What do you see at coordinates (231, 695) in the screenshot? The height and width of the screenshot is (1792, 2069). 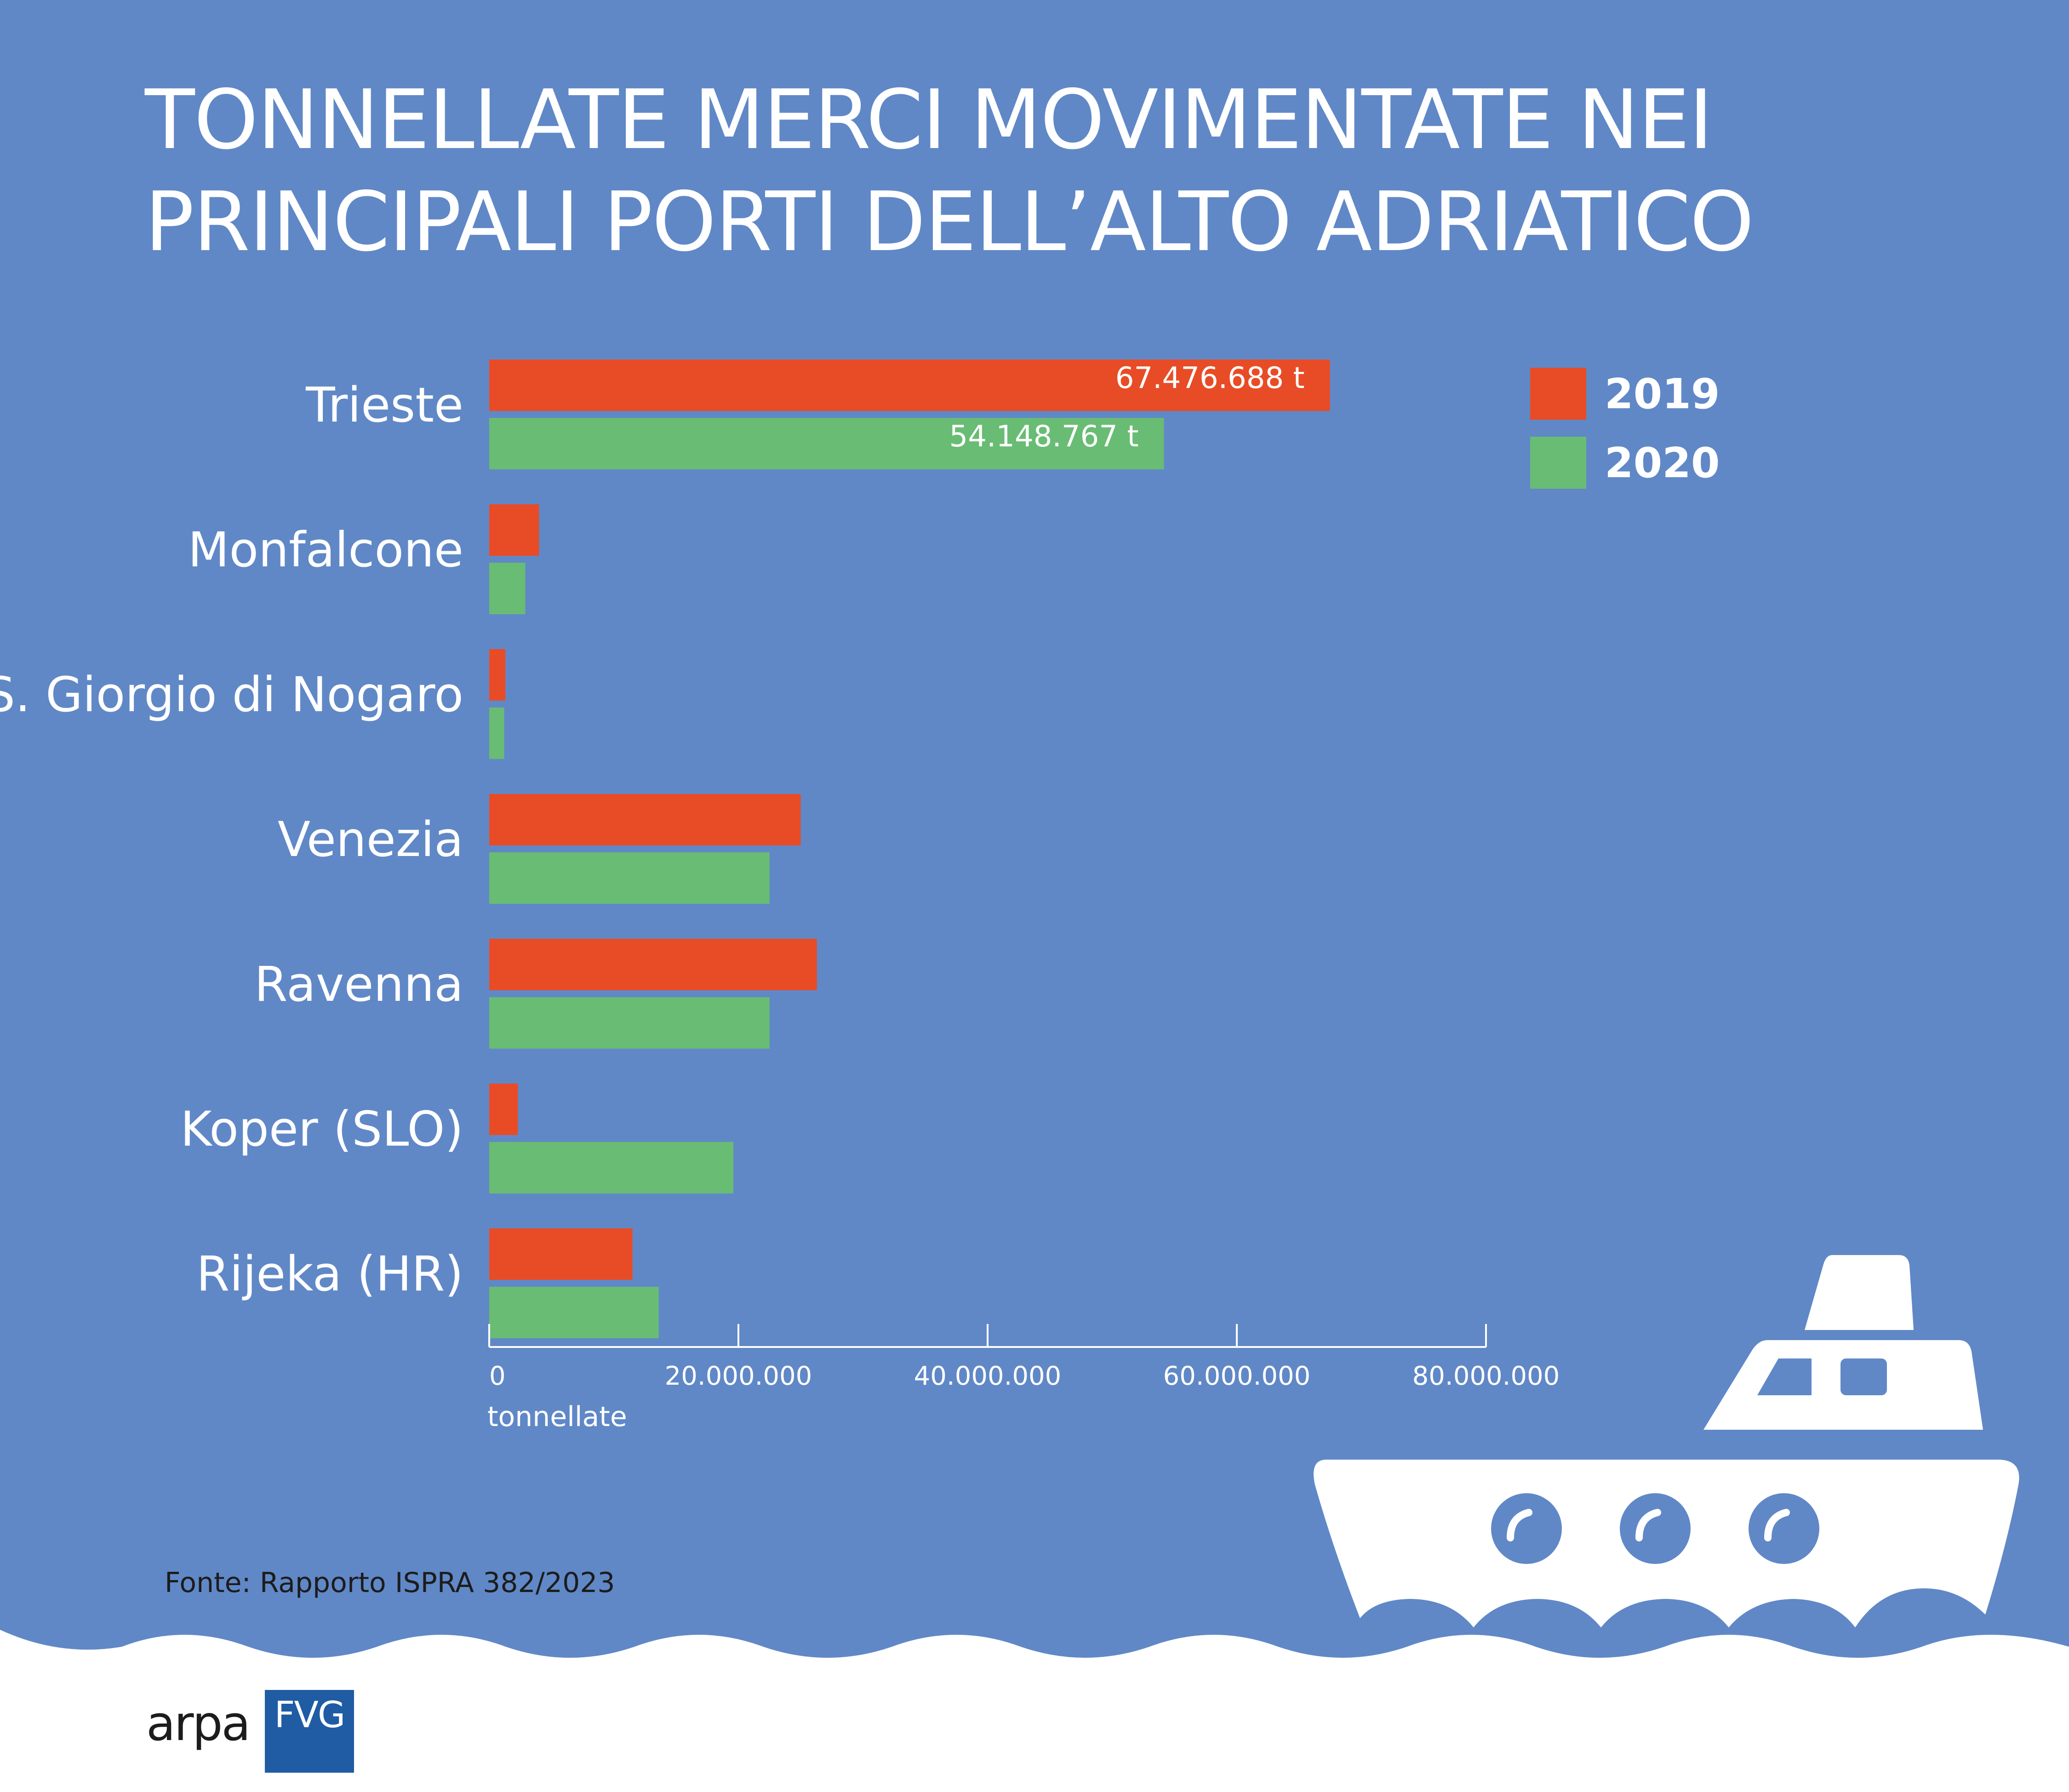 I see `category-label: S. Giorgio di Nogaro` at bounding box center [231, 695].